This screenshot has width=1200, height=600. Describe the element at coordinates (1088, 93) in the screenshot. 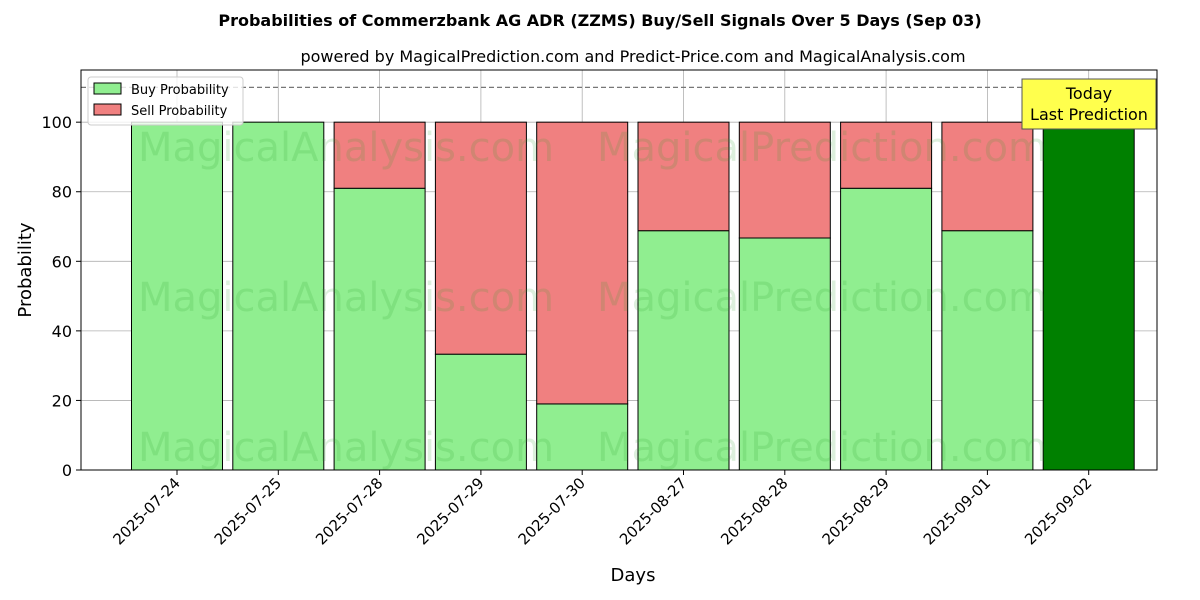

I see `annotation-line1: Today` at that location.